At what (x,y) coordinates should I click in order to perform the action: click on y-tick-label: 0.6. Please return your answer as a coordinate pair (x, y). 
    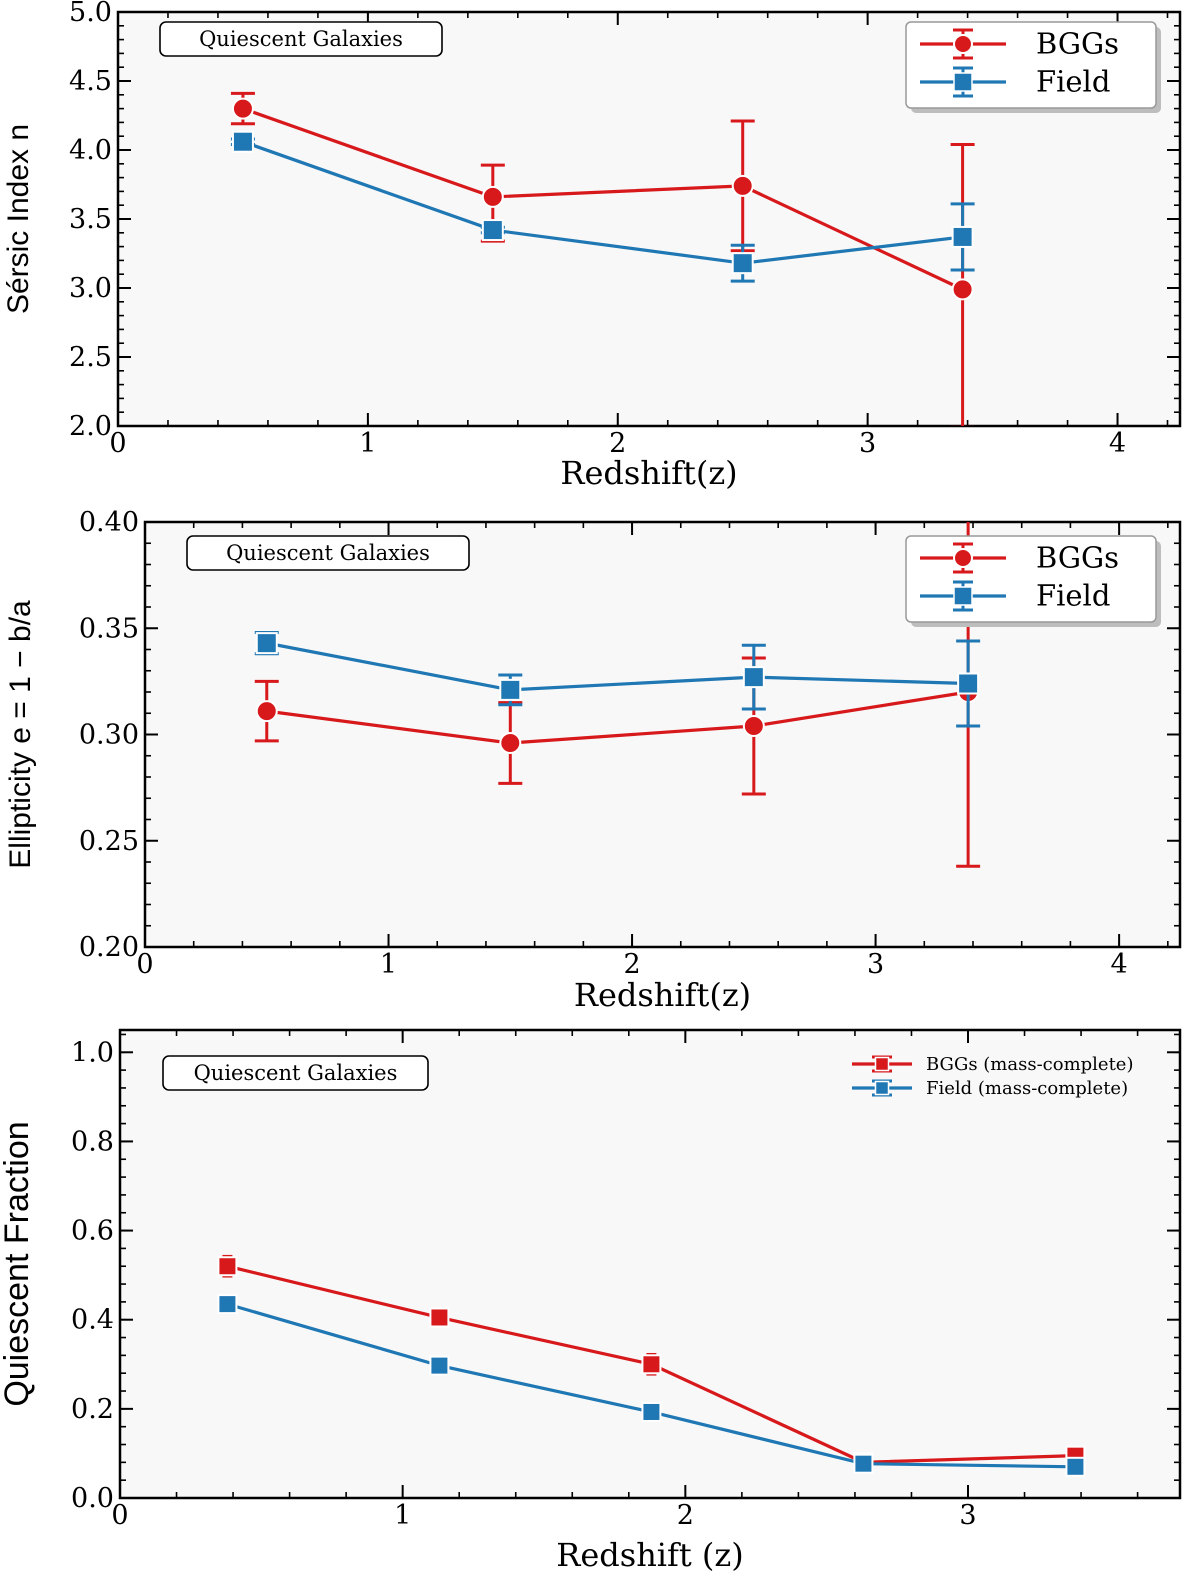
    Looking at the image, I should click on (92, 1231).